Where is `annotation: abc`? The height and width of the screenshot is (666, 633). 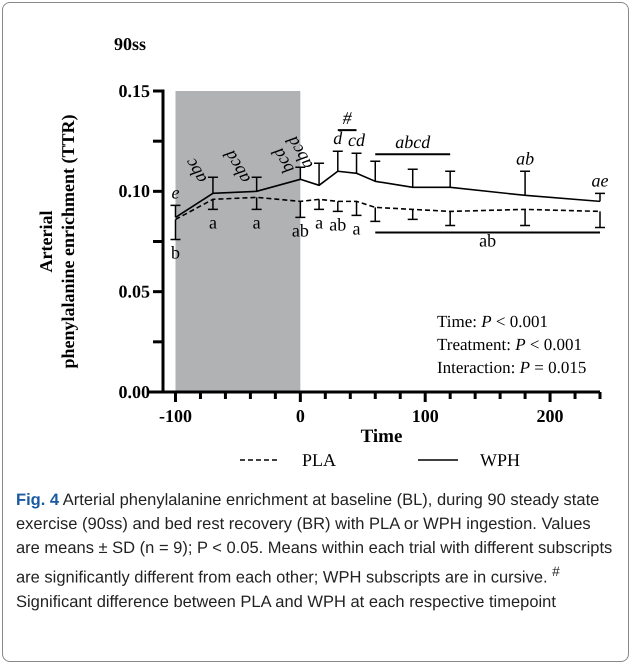 annotation: abc is located at coordinates (195, 171).